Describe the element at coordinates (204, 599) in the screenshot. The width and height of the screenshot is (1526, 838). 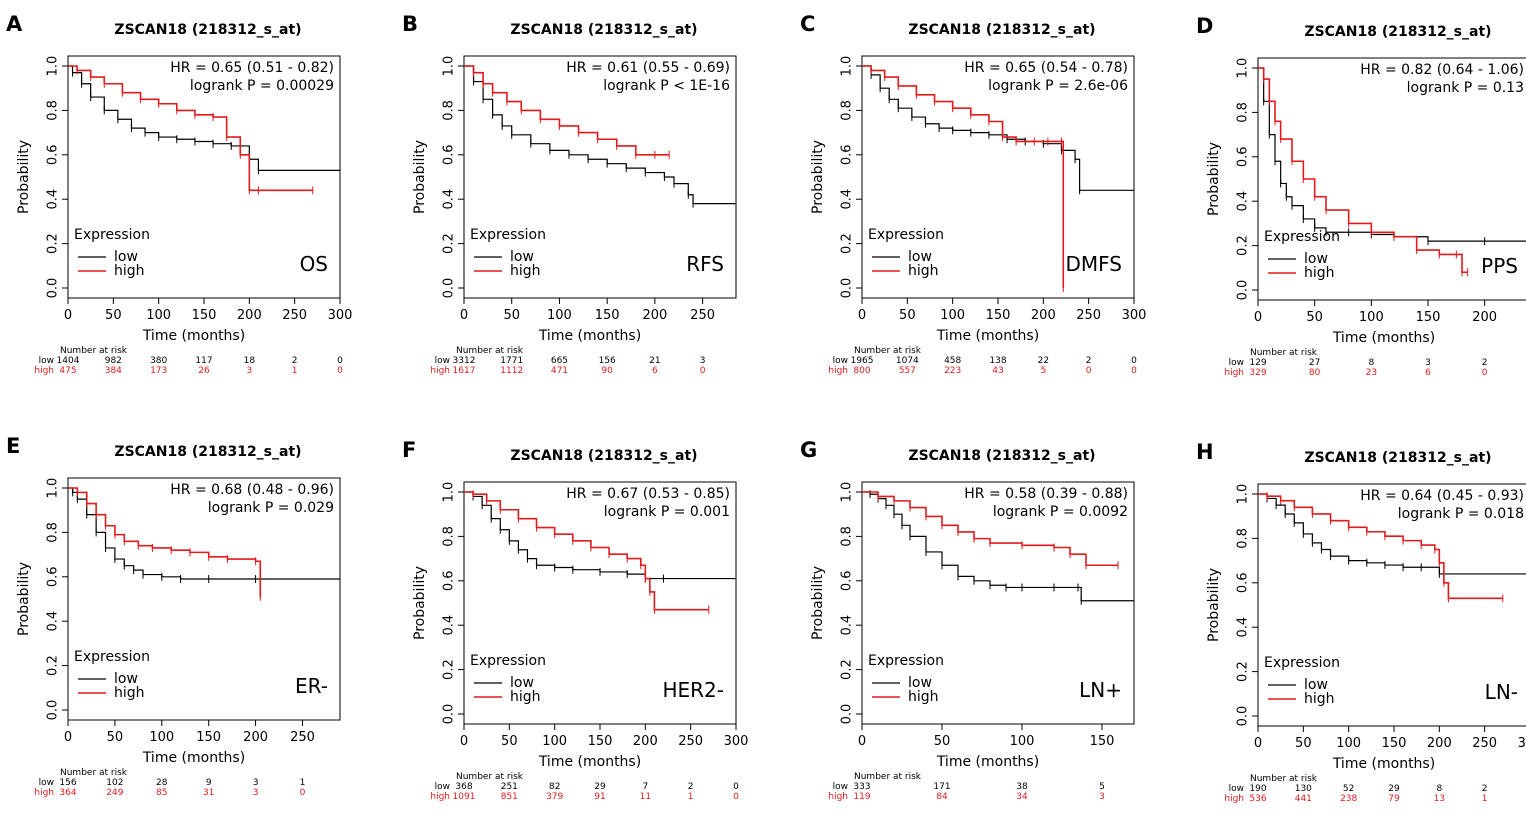
I see `plot-frame` at that location.